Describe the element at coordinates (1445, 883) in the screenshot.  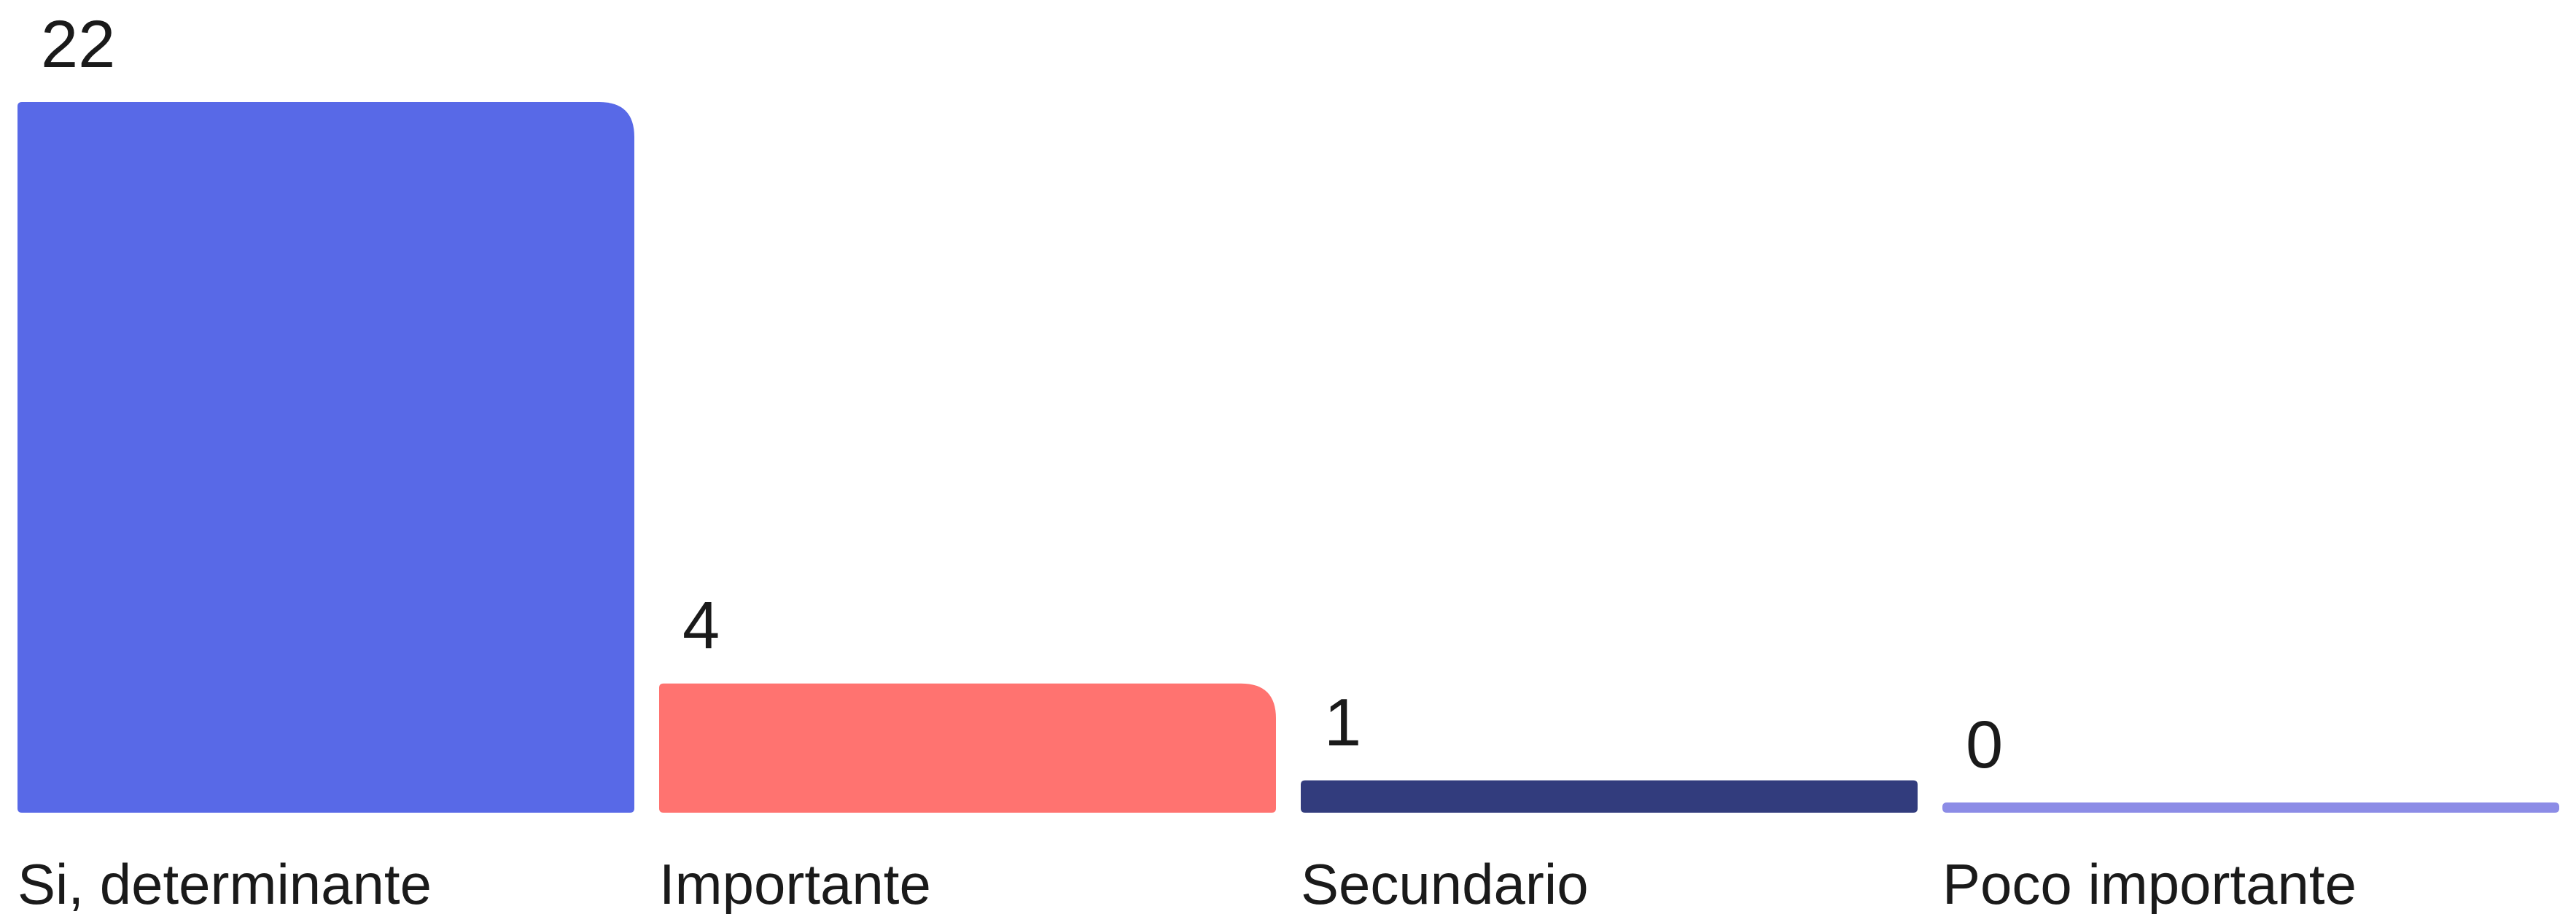
I see `category-label-secundario: Secundario` at that location.